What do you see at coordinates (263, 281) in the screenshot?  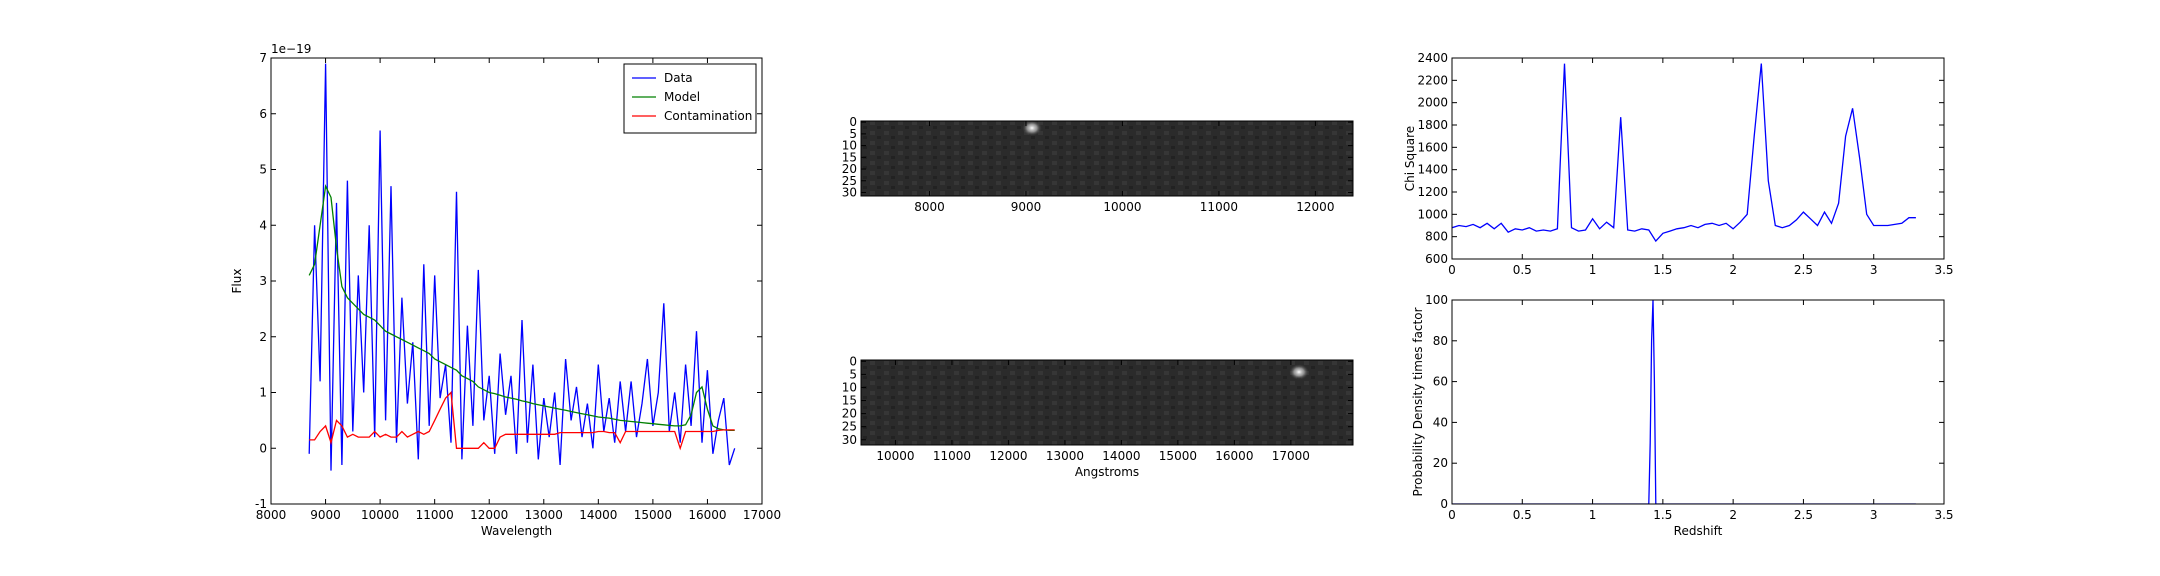 I see `y-tick-label: 3` at bounding box center [263, 281].